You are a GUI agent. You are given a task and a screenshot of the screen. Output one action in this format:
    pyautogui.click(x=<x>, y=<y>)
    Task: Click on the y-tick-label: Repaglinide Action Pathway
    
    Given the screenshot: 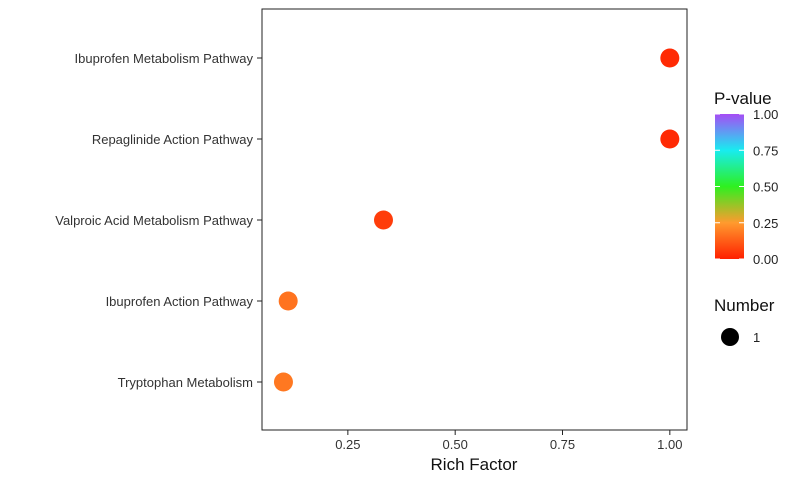 What is the action you would take?
    pyautogui.click(x=173, y=139)
    